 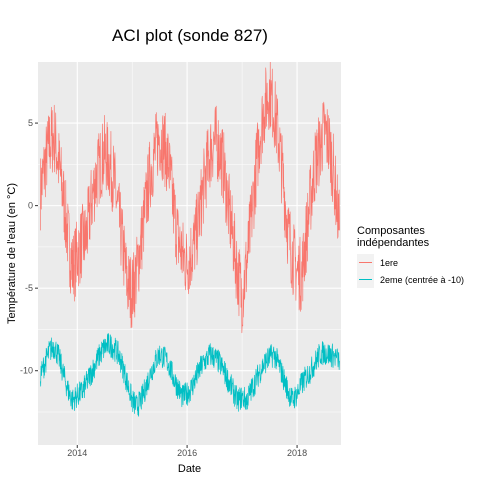 I want to click on x-tick-label: 2018, so click(x=297, y=453).